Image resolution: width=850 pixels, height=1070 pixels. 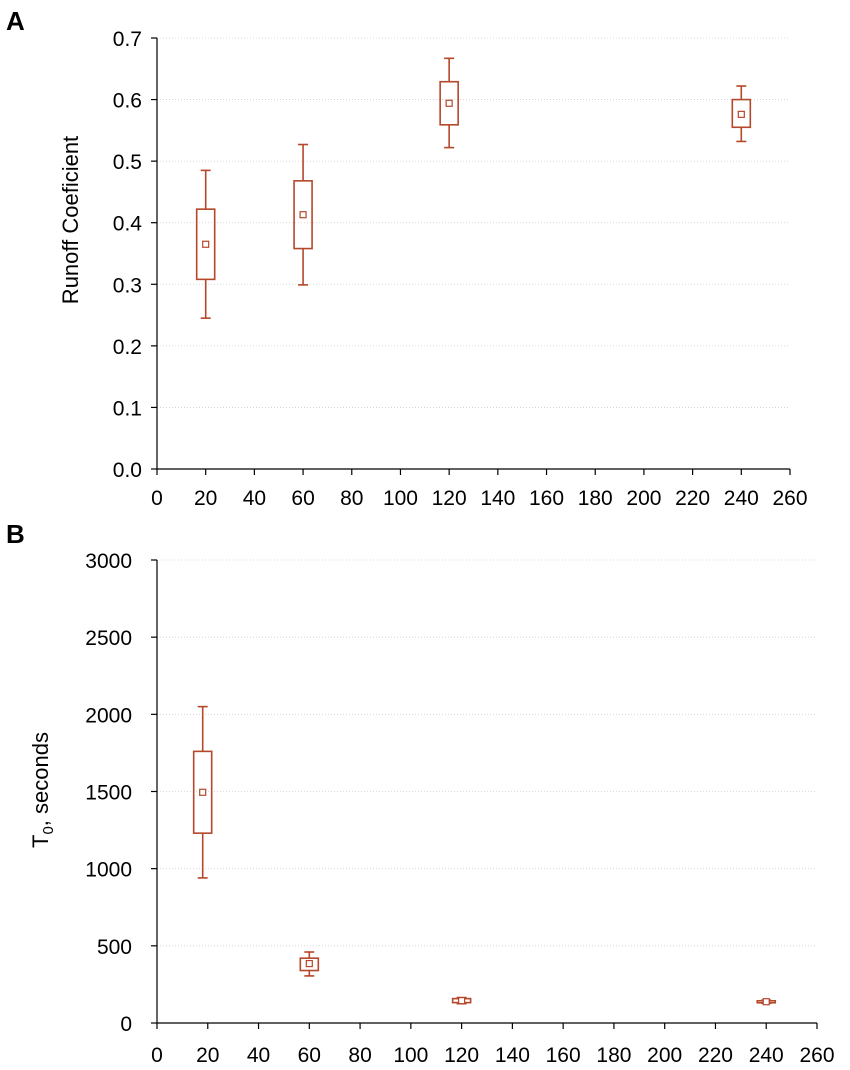 I want to click on y-tick-label: 1500, so click(x=108, y=793).